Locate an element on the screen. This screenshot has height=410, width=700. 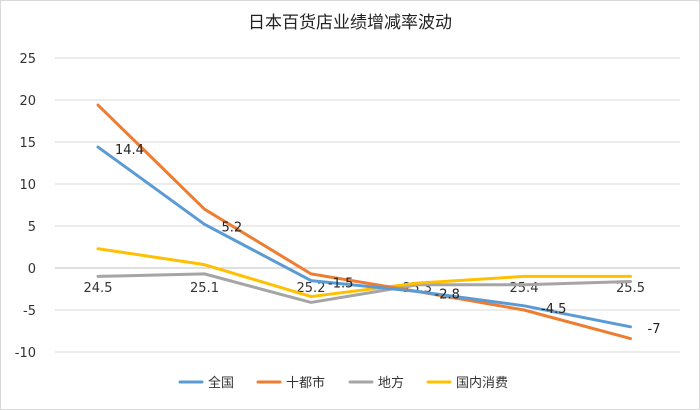
y-tick-label: 20 is located at coordinates (27, 101).